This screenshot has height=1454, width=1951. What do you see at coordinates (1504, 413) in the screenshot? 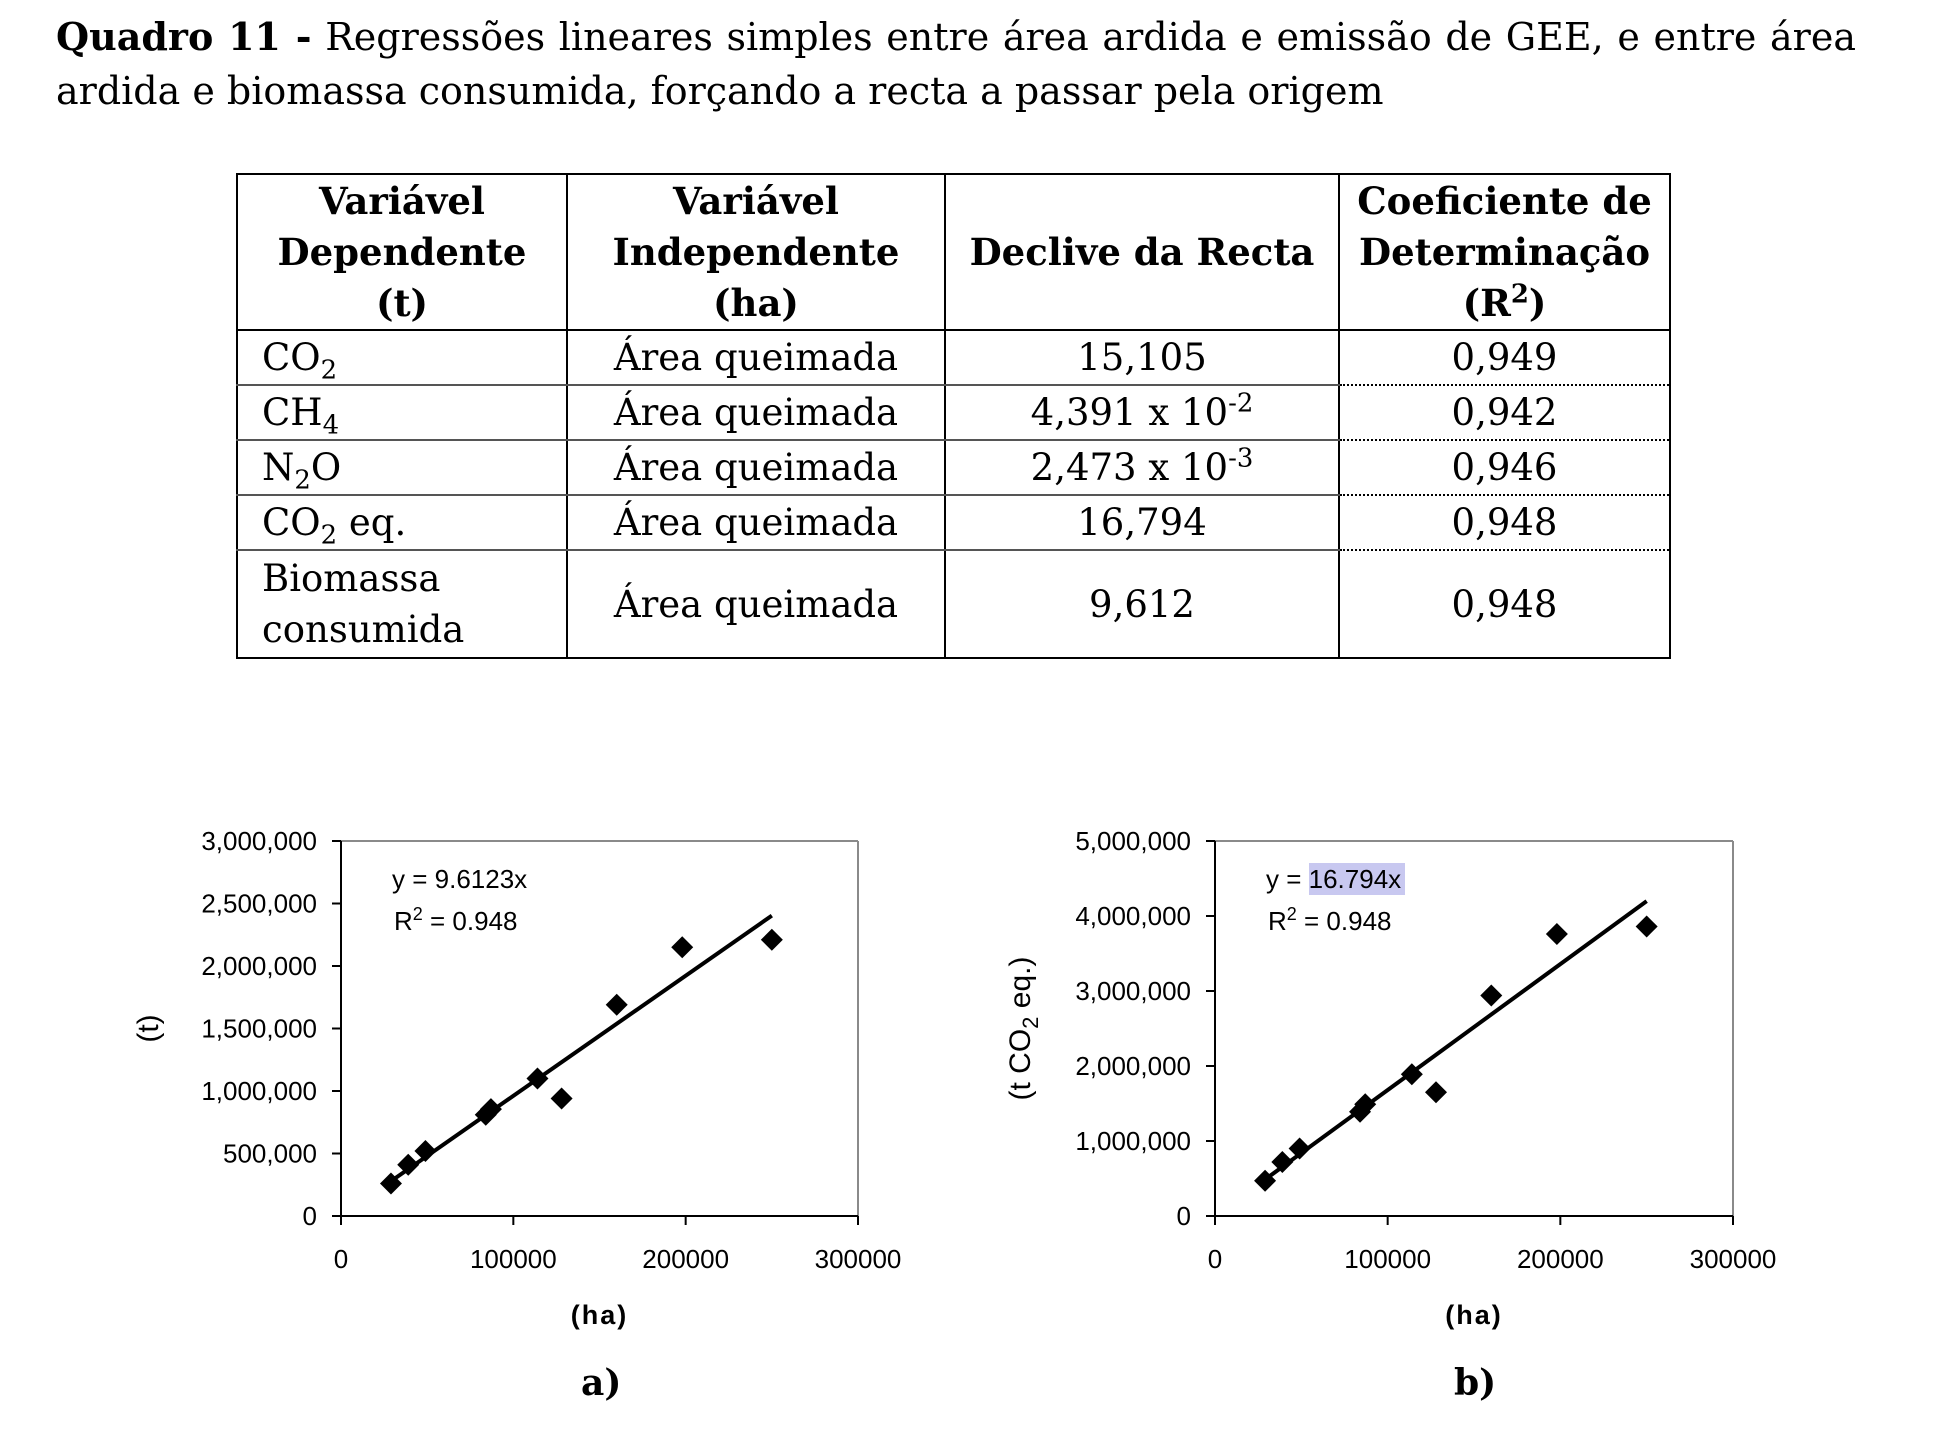
I see `cell-r2: 0,942` at bounding box center [1504, 413].